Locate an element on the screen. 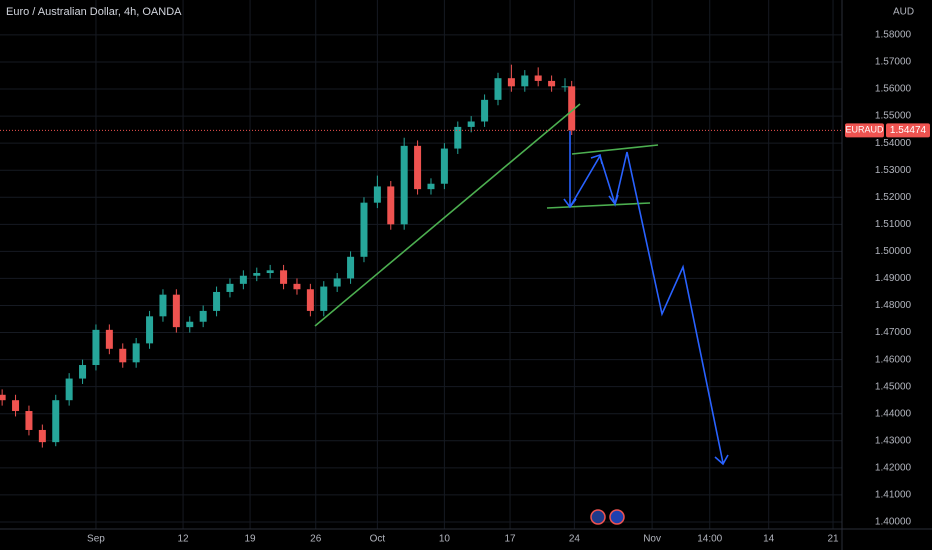 The width and height of the screenshot is (932, 550). x-tick-label: 26 is located at coordinates (316, 539).